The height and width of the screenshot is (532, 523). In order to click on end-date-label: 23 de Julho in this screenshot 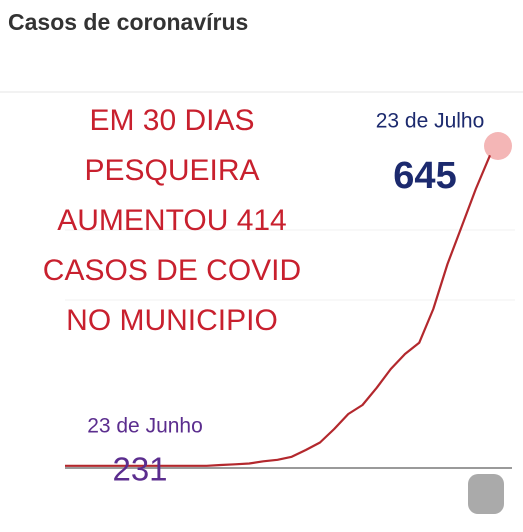, I will do `click(430, 121)`.